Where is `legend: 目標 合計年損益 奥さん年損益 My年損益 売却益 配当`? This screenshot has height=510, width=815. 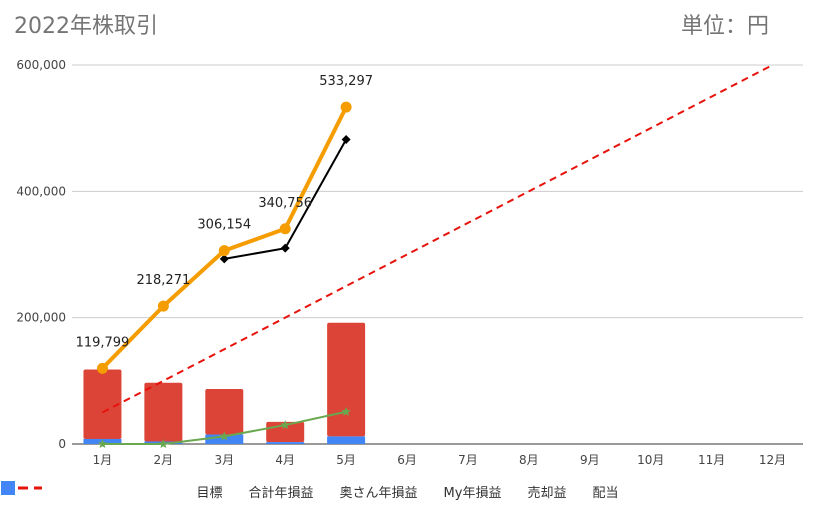
legend: 目標 合計年損益 奥さん年損益 My年損益 売却益 配当 is located at coordinates (407, 491).